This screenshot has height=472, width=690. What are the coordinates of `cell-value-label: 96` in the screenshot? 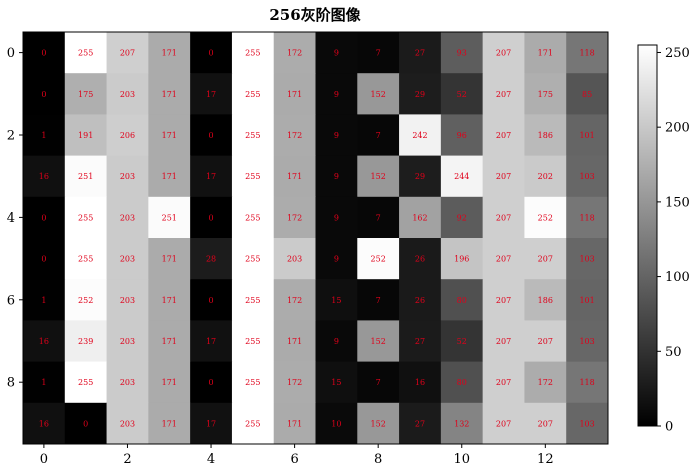 It's located at (462, 135).